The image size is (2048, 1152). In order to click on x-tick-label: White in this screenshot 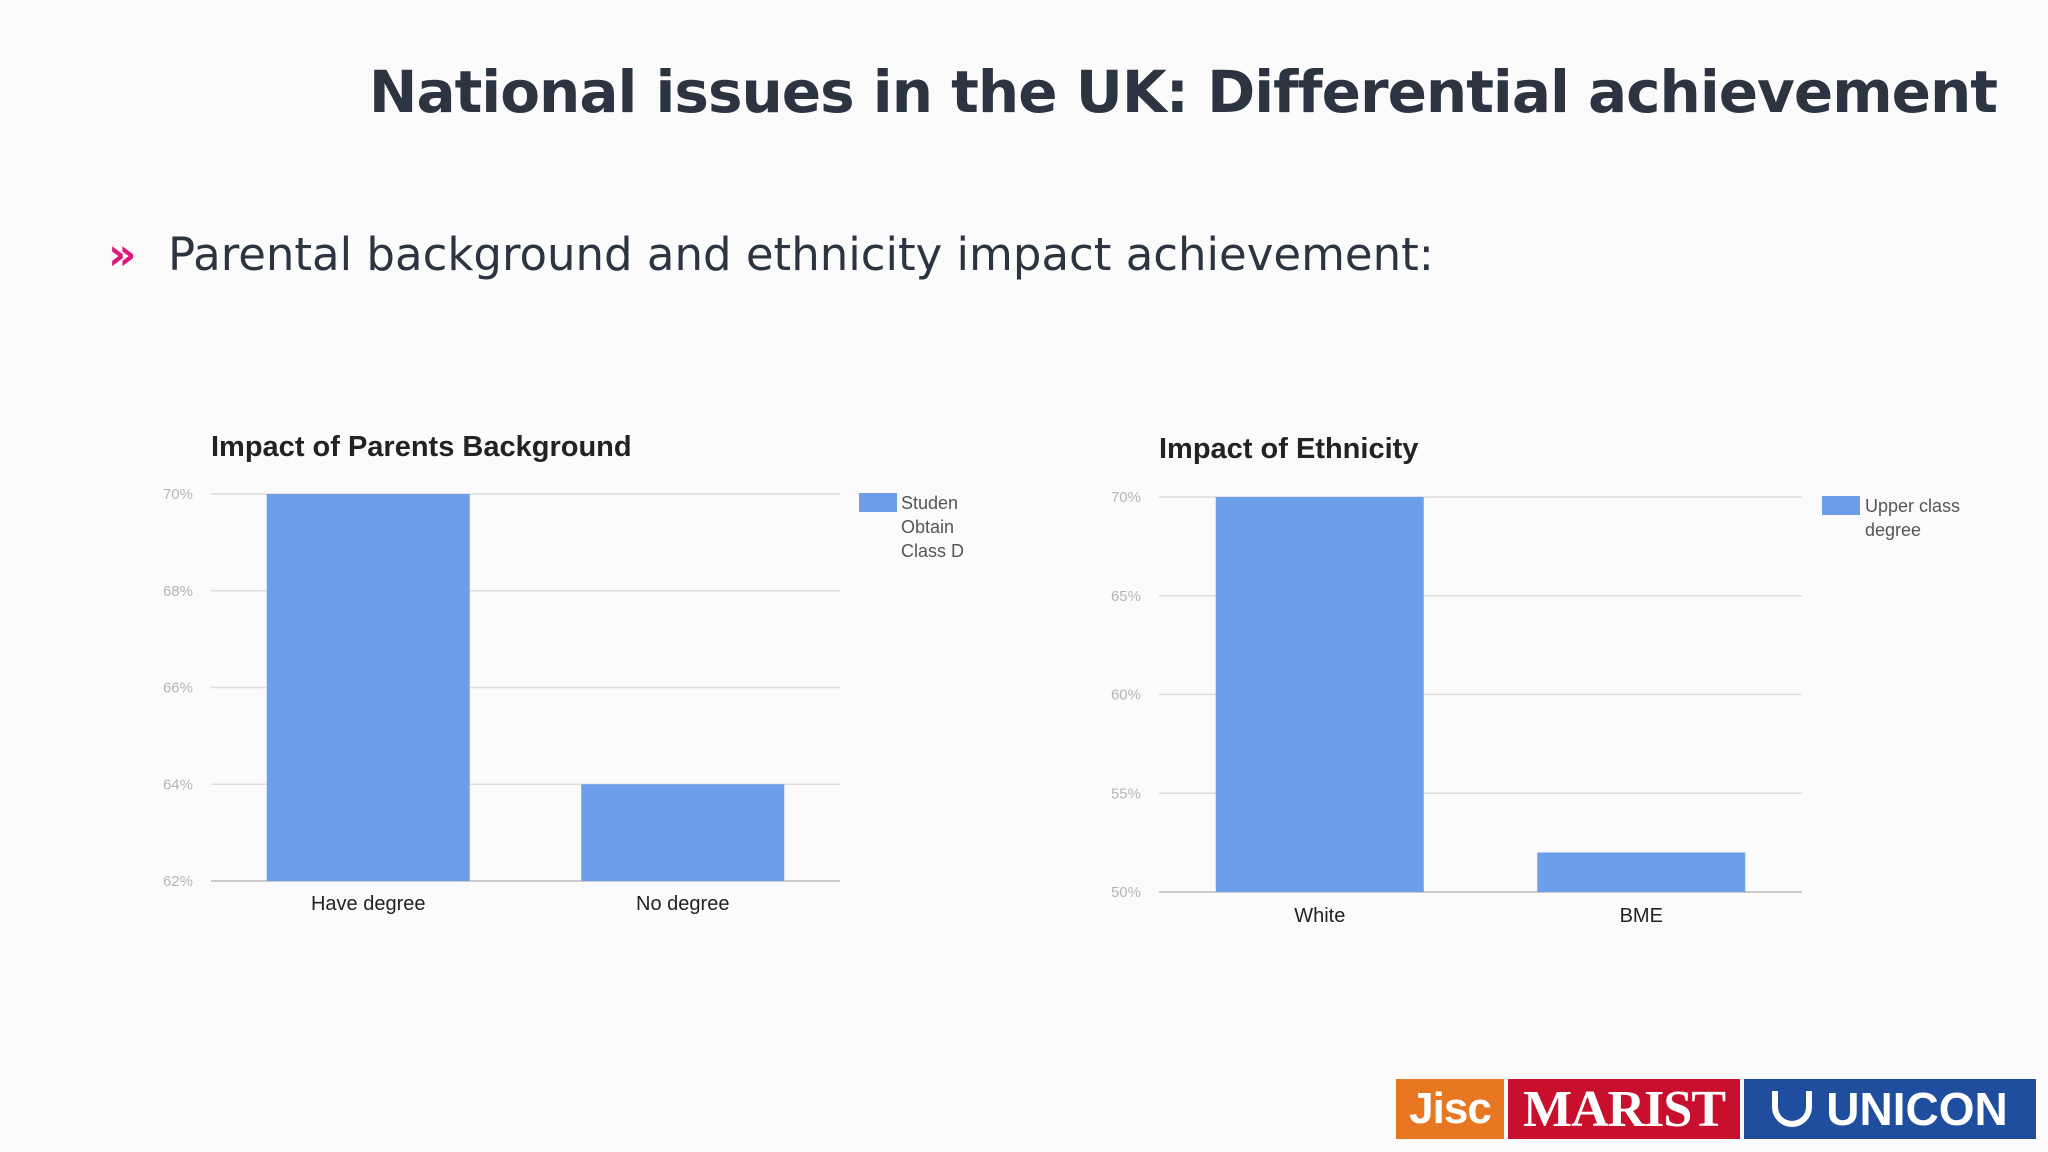, I will do `click(1319, 916)`.